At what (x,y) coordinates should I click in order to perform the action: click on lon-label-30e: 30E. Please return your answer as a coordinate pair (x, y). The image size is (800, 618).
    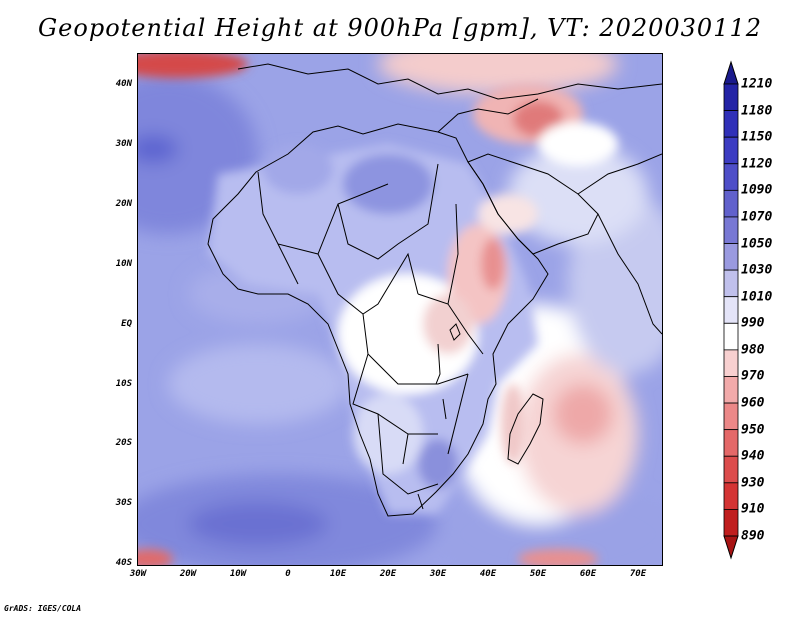
    Looking at the image, I should click on (438, 574).